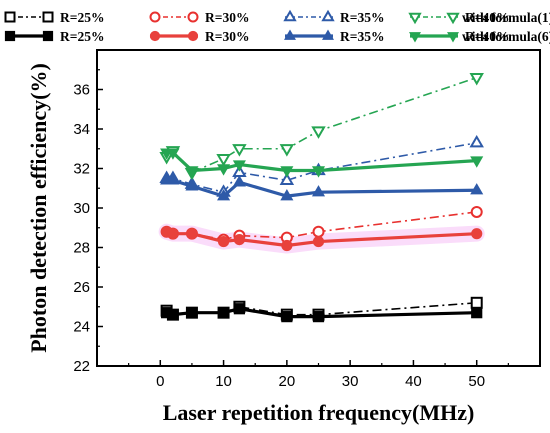  I want to click on x-tick-label: 10, so click(223, 381).